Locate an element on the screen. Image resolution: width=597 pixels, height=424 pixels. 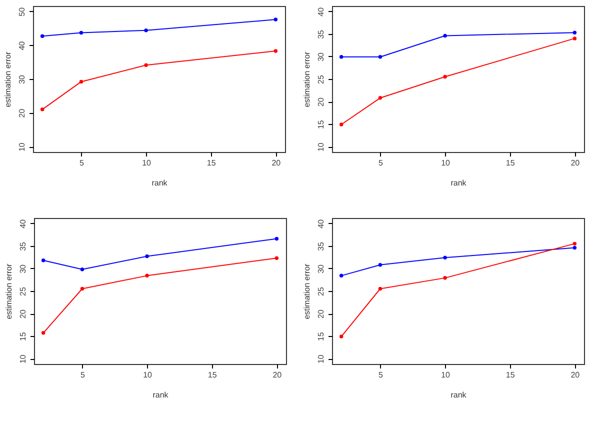
y-tick-label: 50 is located at coordinates (22, 11).